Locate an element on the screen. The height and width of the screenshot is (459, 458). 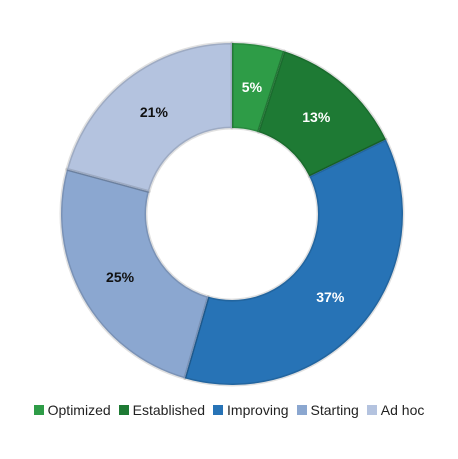
legend-swatch-starting is located at coordinates (301, 410).